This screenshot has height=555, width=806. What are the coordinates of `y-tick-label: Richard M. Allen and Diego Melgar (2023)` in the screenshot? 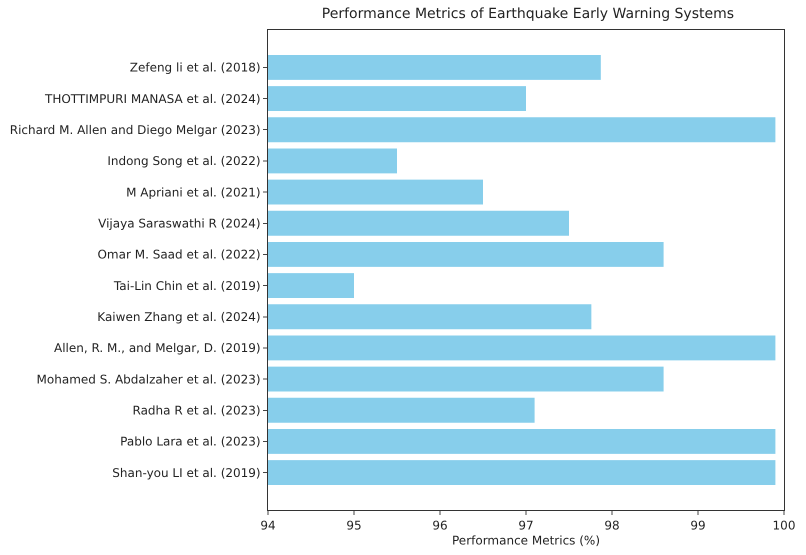 It's located at (135, 129).